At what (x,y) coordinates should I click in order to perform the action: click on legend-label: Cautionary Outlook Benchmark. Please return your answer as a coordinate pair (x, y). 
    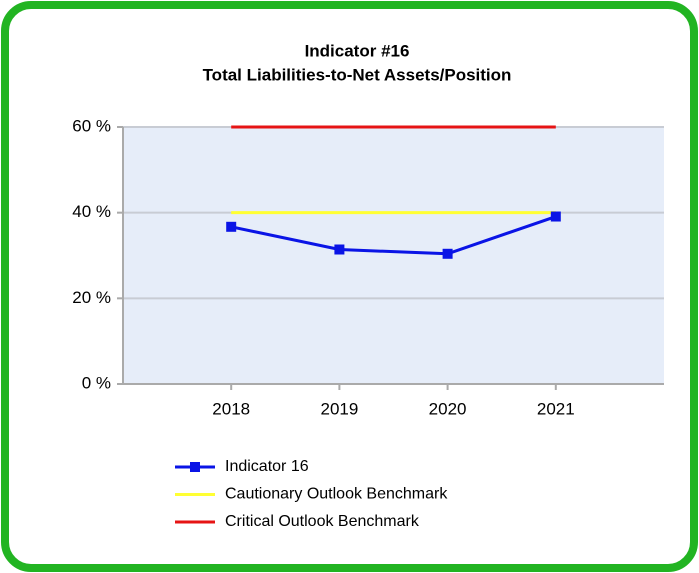
    Looking at the image, I should click on (336, 494).